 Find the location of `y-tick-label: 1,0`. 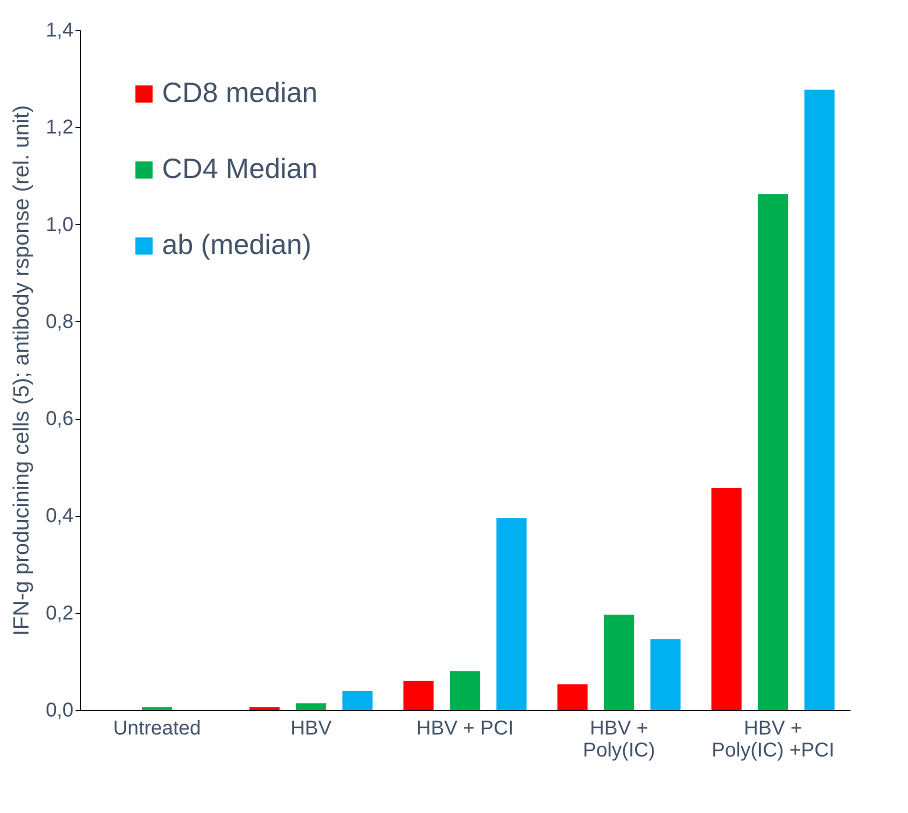

y-tick-label: 1,0 is located at coordinates (60, 225).